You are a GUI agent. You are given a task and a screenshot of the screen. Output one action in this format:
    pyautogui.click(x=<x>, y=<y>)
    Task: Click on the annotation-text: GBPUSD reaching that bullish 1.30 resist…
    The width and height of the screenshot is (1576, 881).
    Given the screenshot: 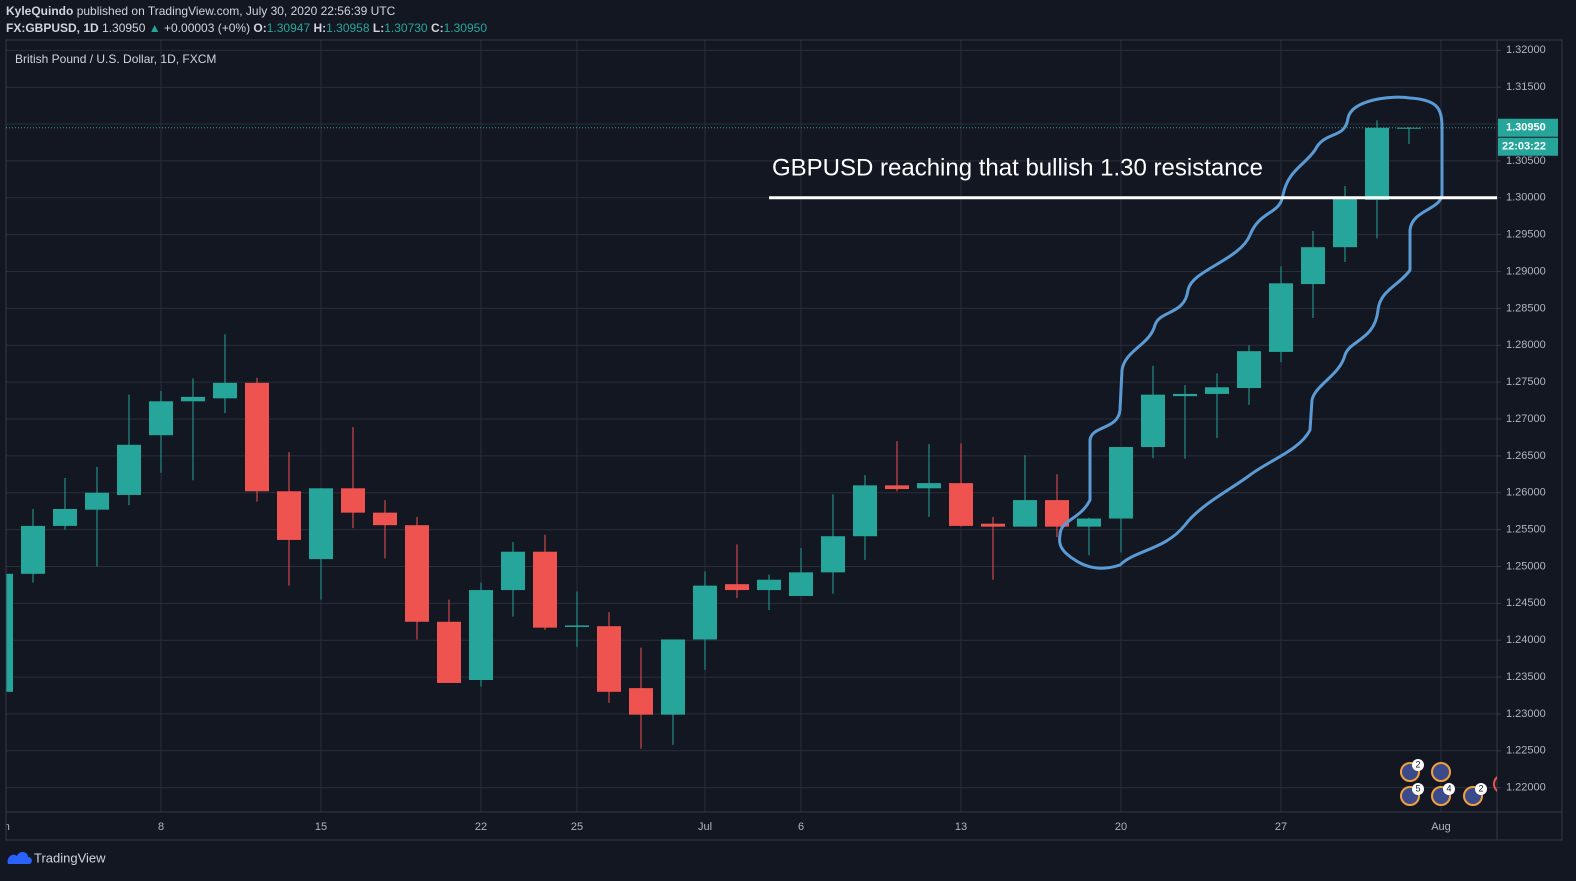 What is the action you would take?
    pyautogui.click(x=1017, y=167)
    